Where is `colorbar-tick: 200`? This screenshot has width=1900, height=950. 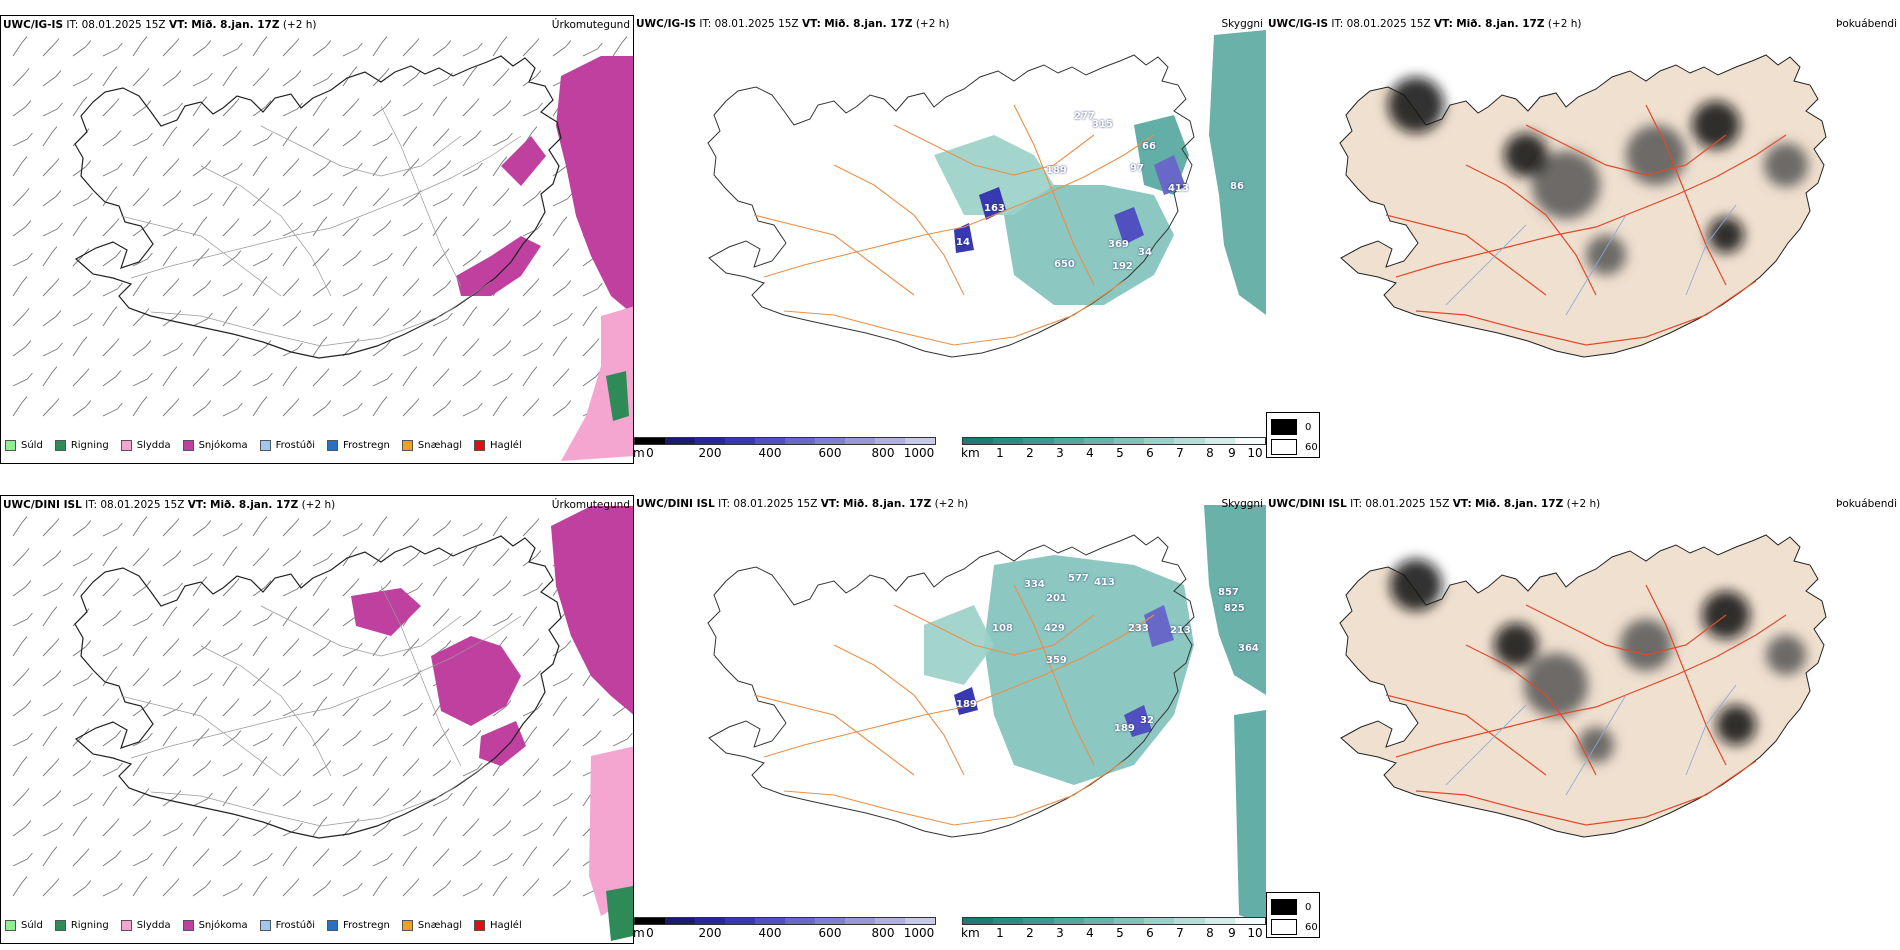
colorbar-tick: 200 is located at coordinates (710, 453).